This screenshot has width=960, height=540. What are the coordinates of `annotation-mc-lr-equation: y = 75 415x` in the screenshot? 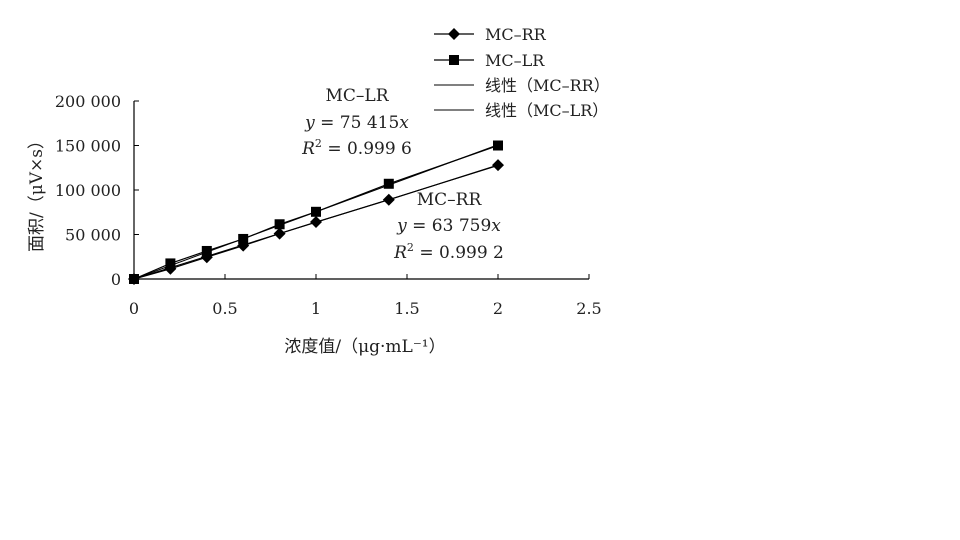 It's located at (356, 123).